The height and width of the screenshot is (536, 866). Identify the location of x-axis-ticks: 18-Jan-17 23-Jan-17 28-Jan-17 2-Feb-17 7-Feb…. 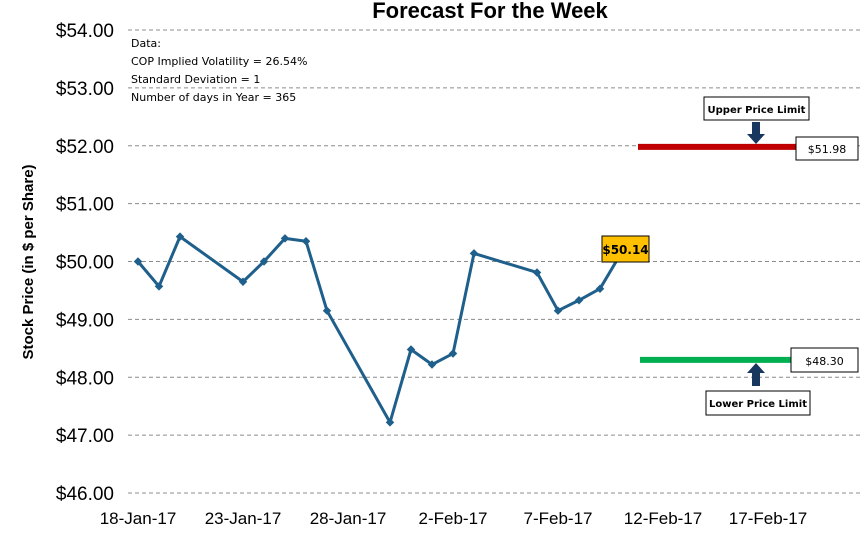
(454, 518).